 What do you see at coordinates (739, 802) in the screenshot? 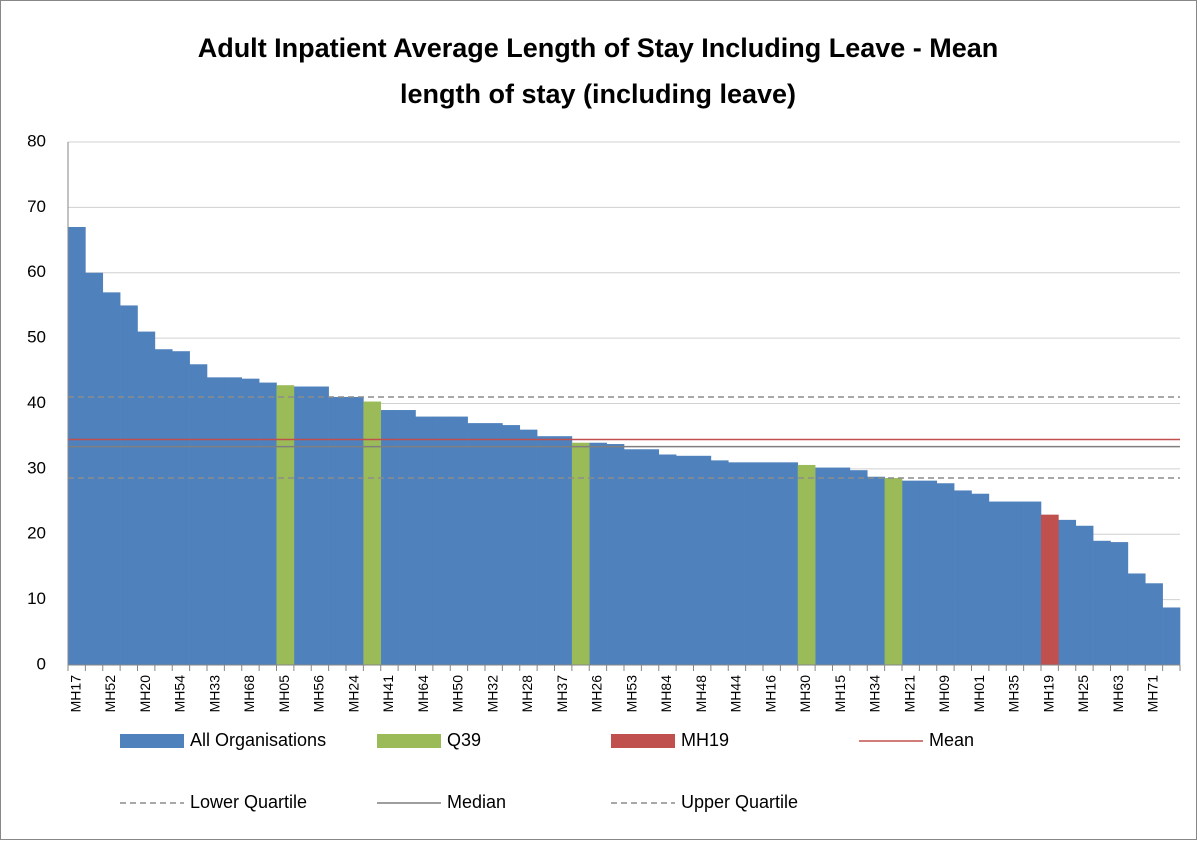
I see `legend-label: Upper Quartile` at bounding box center [739, 802].